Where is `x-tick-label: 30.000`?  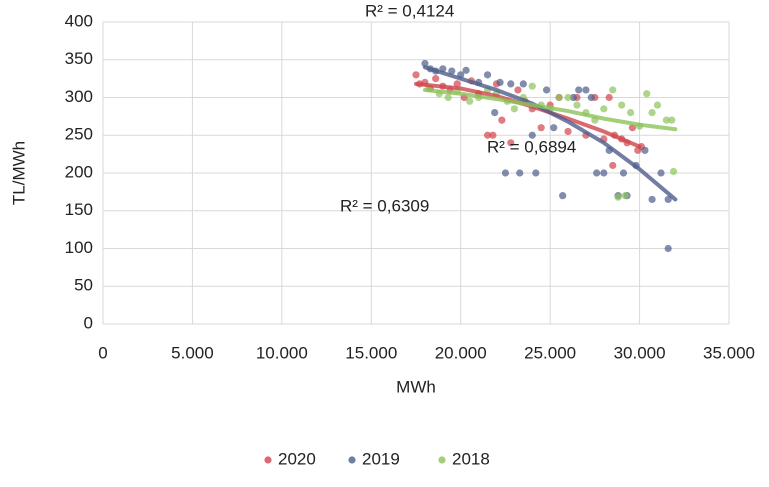 x-tick-label: 30.000 is located at coordinates (640, 352).